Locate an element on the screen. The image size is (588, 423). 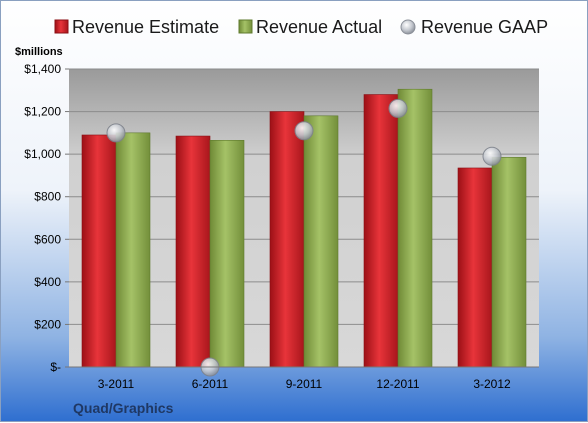
x-tick-label: 9-2011 is located at coordinates (304, 384).